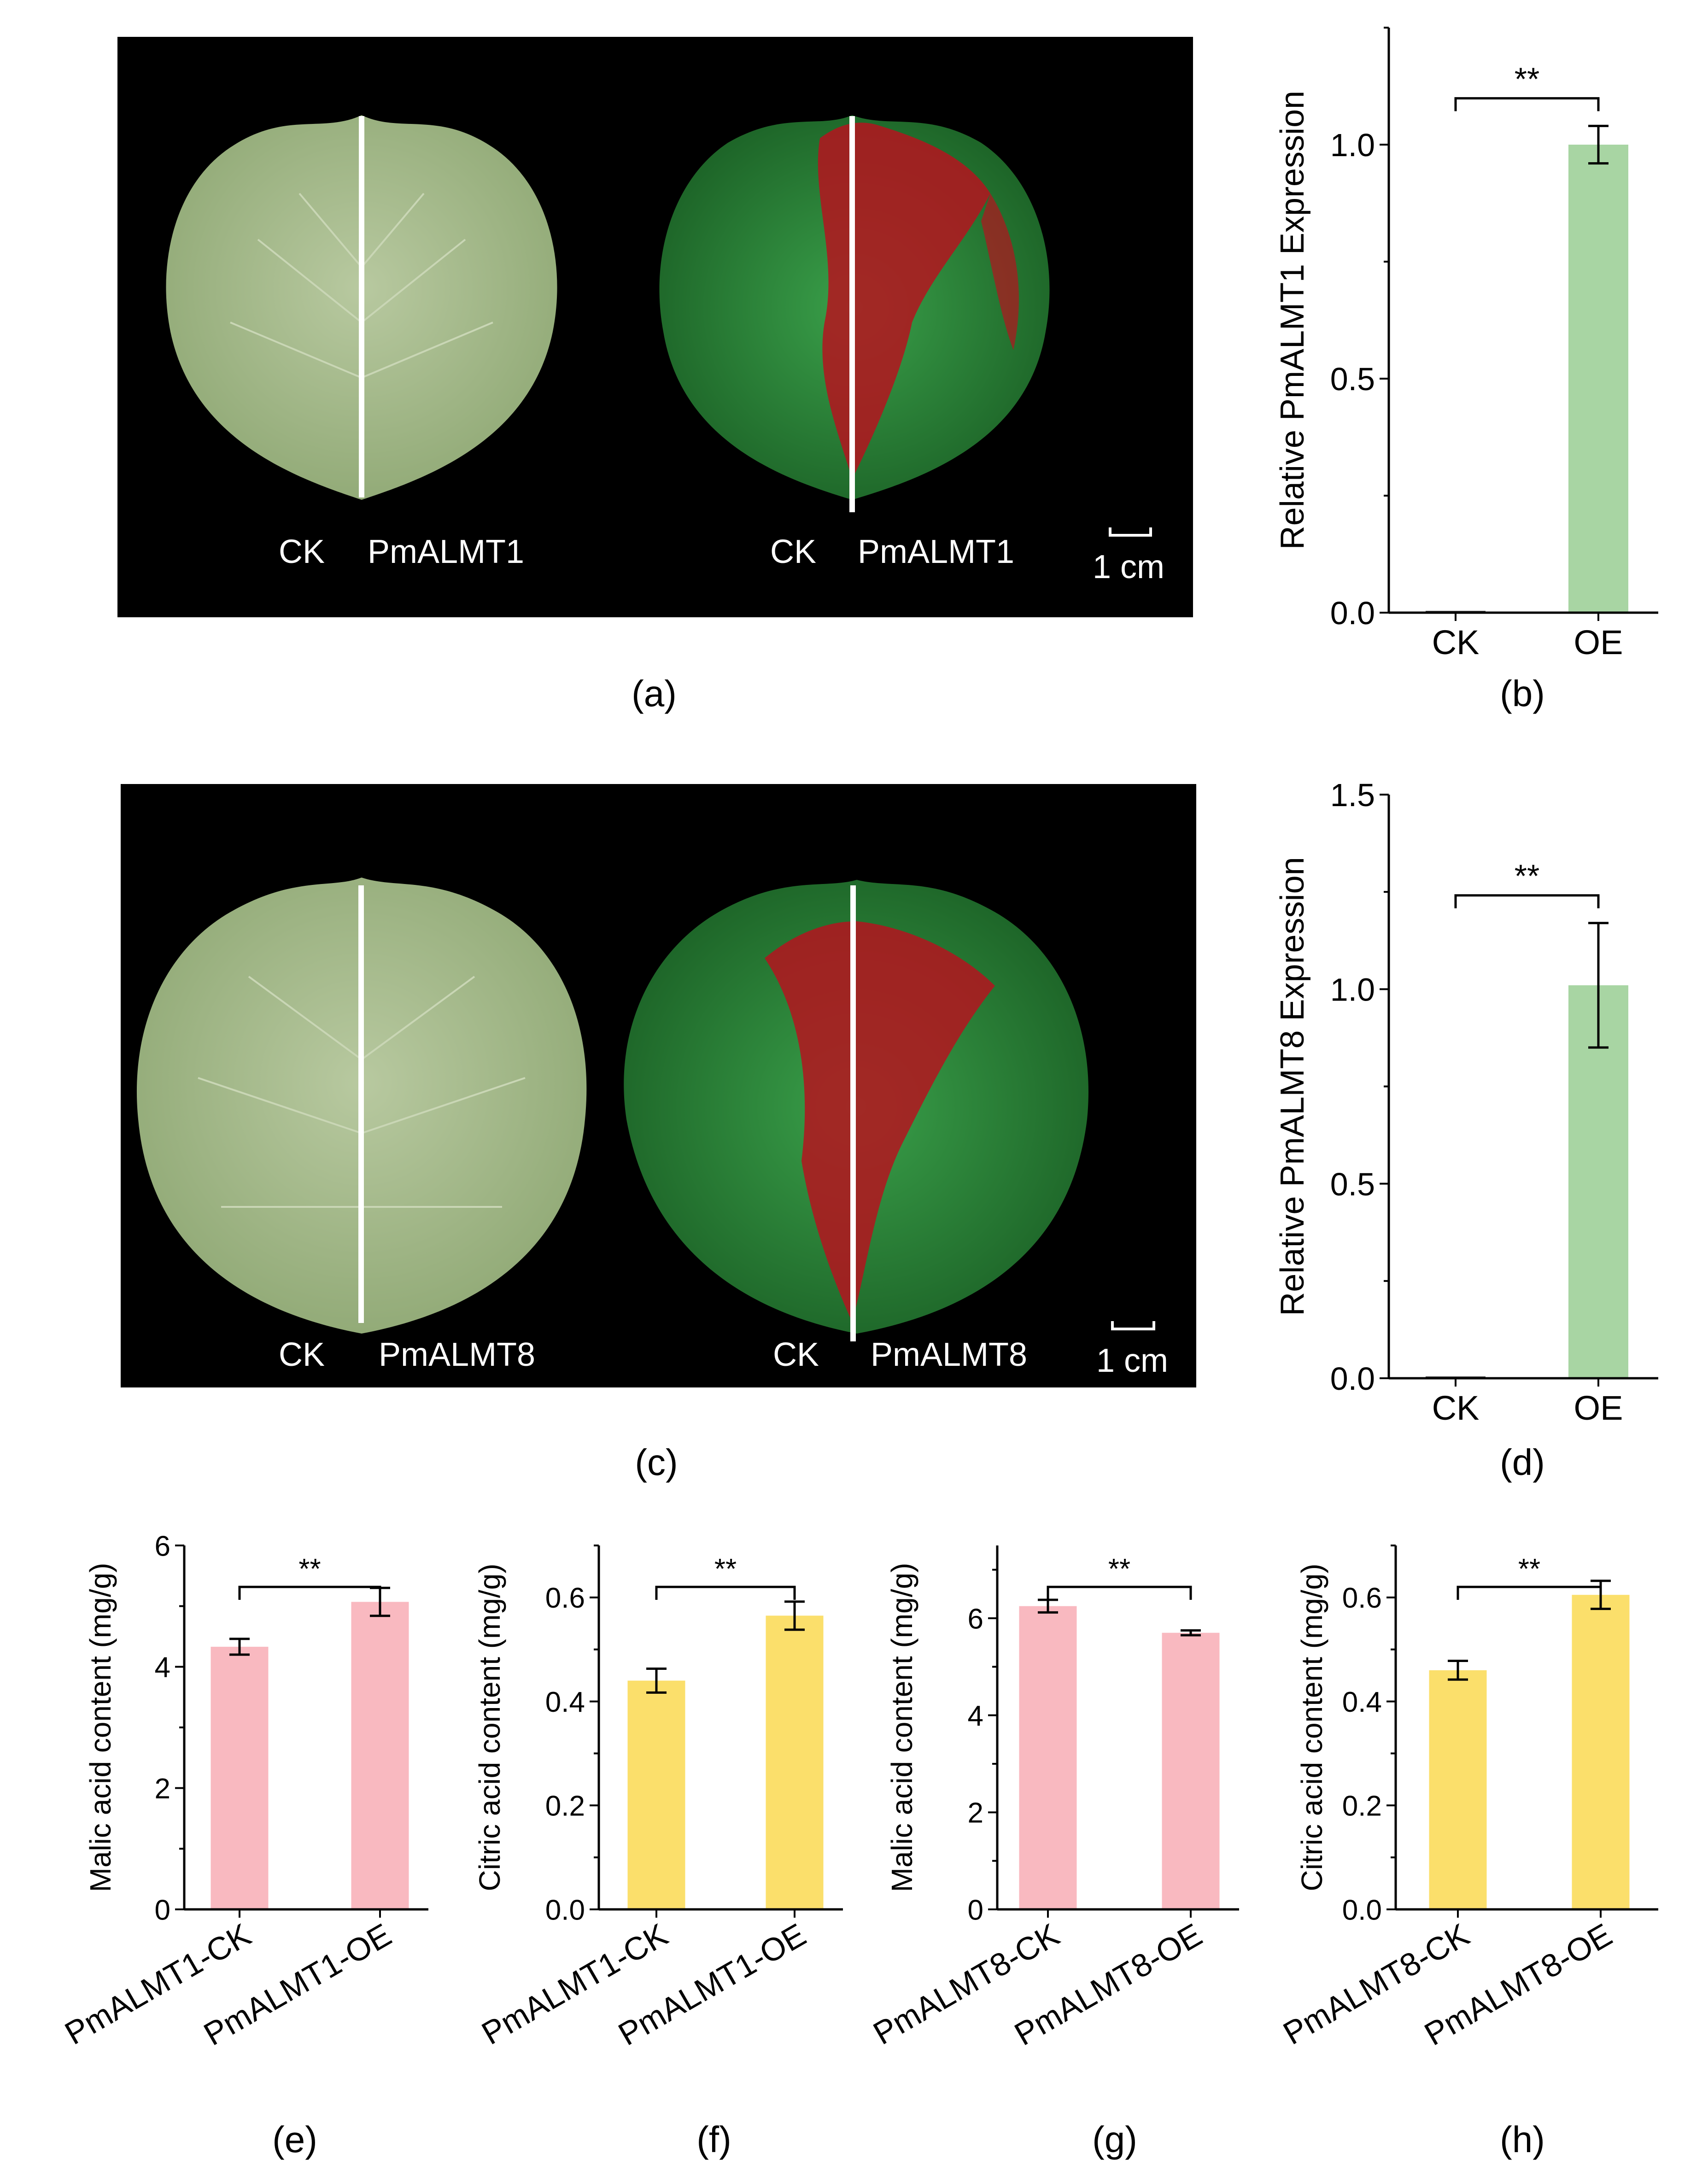 Image resolution: width=1708 pixels, height=2183 pixels. I want to click on scale-bar-a, so click(1130, 532).